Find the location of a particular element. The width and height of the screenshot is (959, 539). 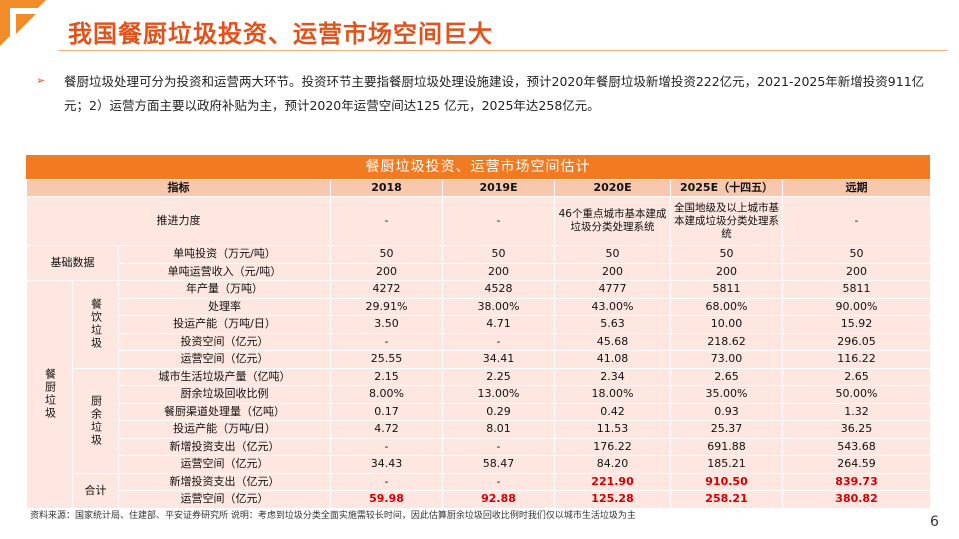

table-cell: 2.34 is located at coordinates (613, 376).